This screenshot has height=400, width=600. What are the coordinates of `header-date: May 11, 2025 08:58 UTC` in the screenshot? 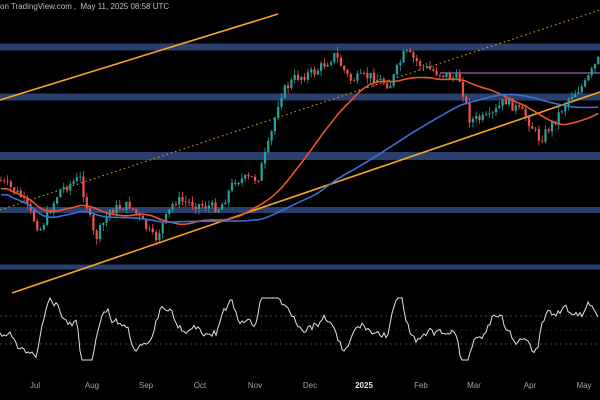 It's located at (125, 6).